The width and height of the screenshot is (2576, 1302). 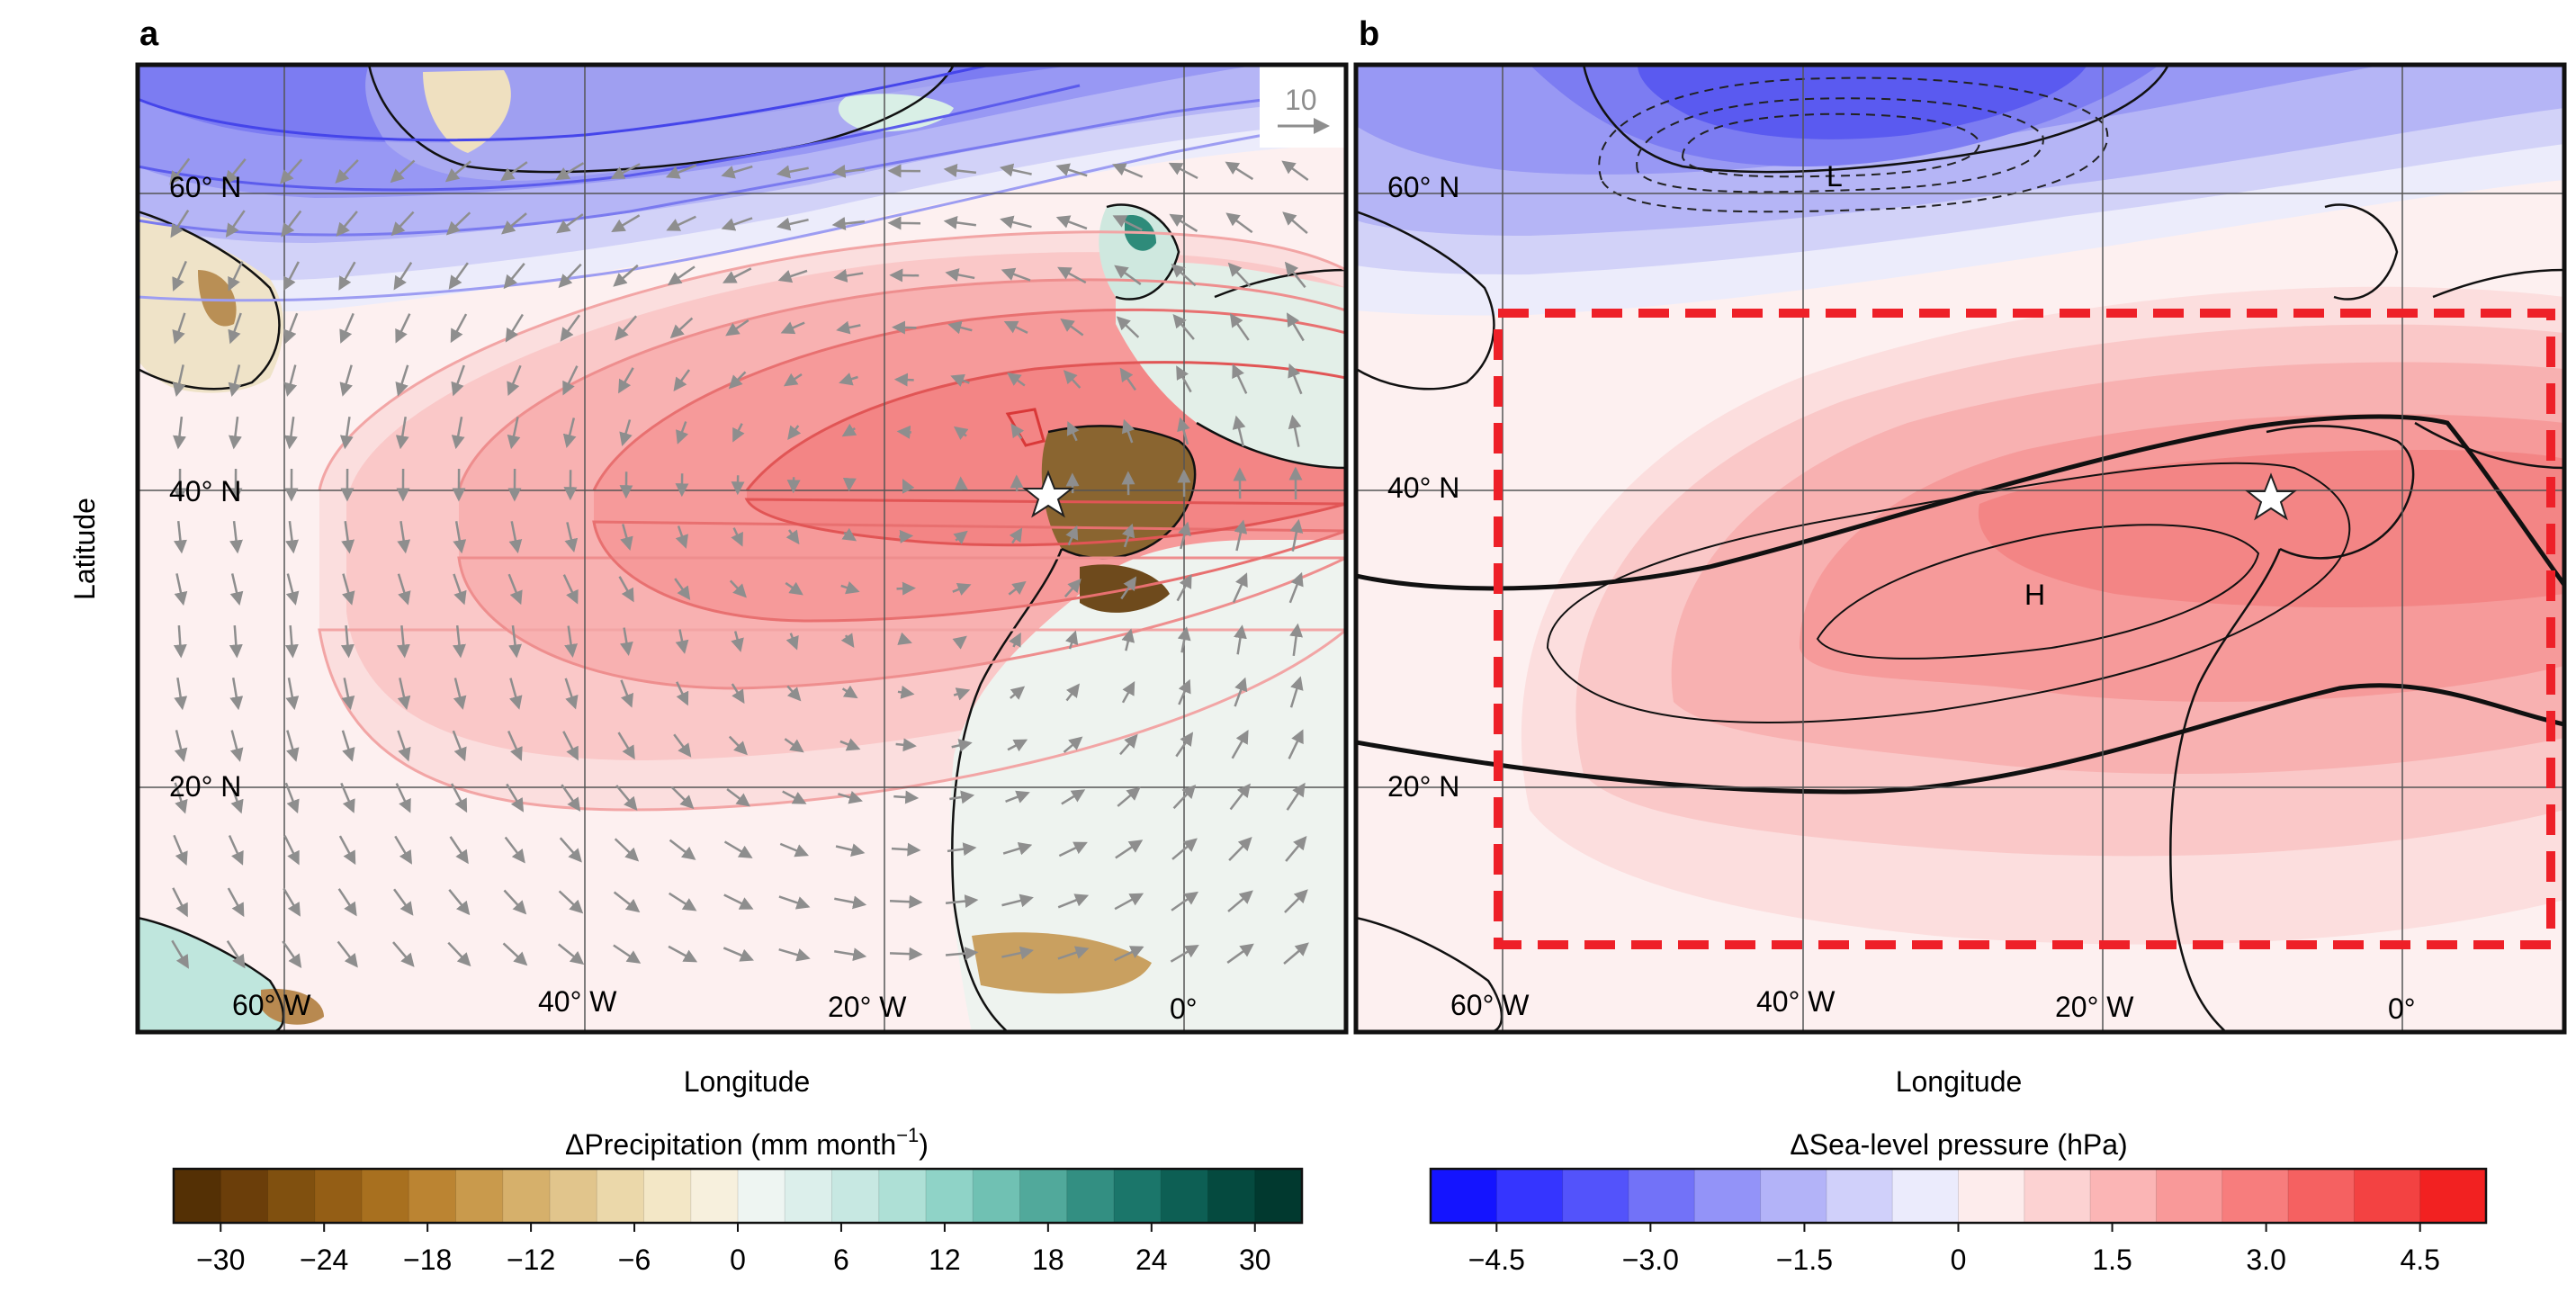 What do you see at coordinates (205, 491) in the screenshot?
I see `panel-a-lat-tick-40: 40° N` at bounding box center [205, 491].